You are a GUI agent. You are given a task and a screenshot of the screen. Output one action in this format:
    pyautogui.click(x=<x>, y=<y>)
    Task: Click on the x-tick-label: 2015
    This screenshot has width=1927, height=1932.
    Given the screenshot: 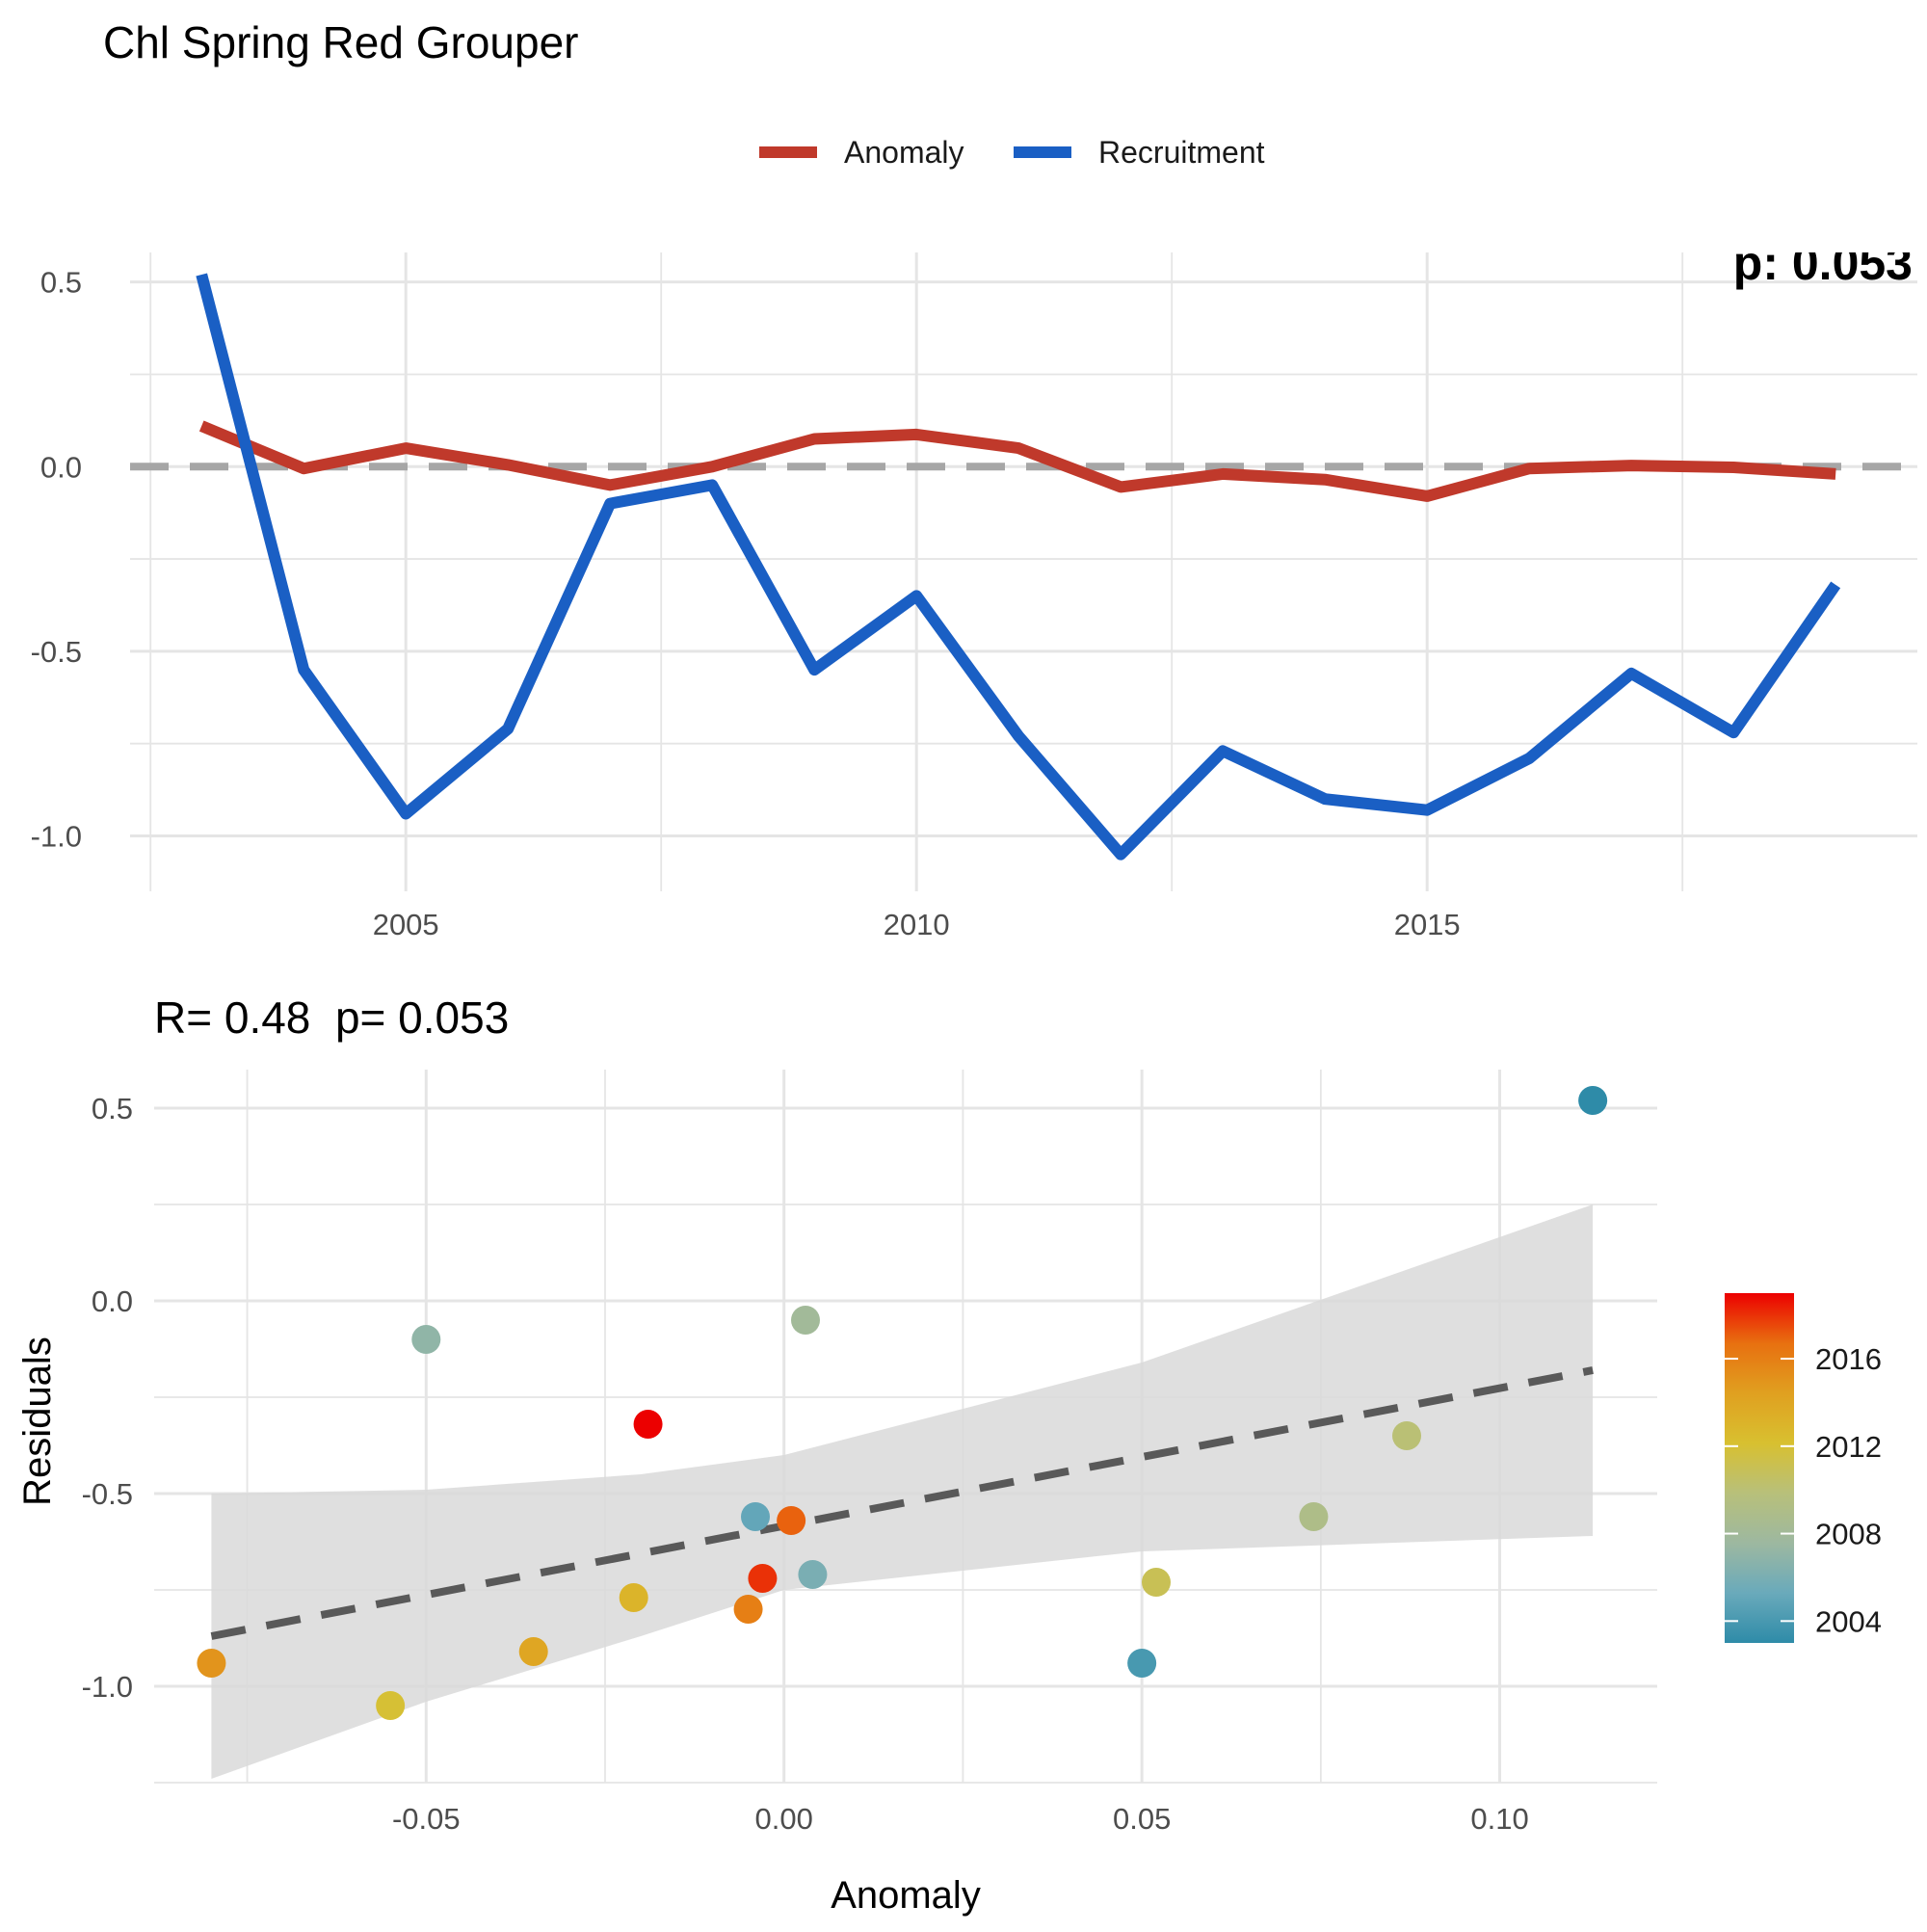 What is the action you would take?
    pyautogui.click(x=1427, y=924)
    